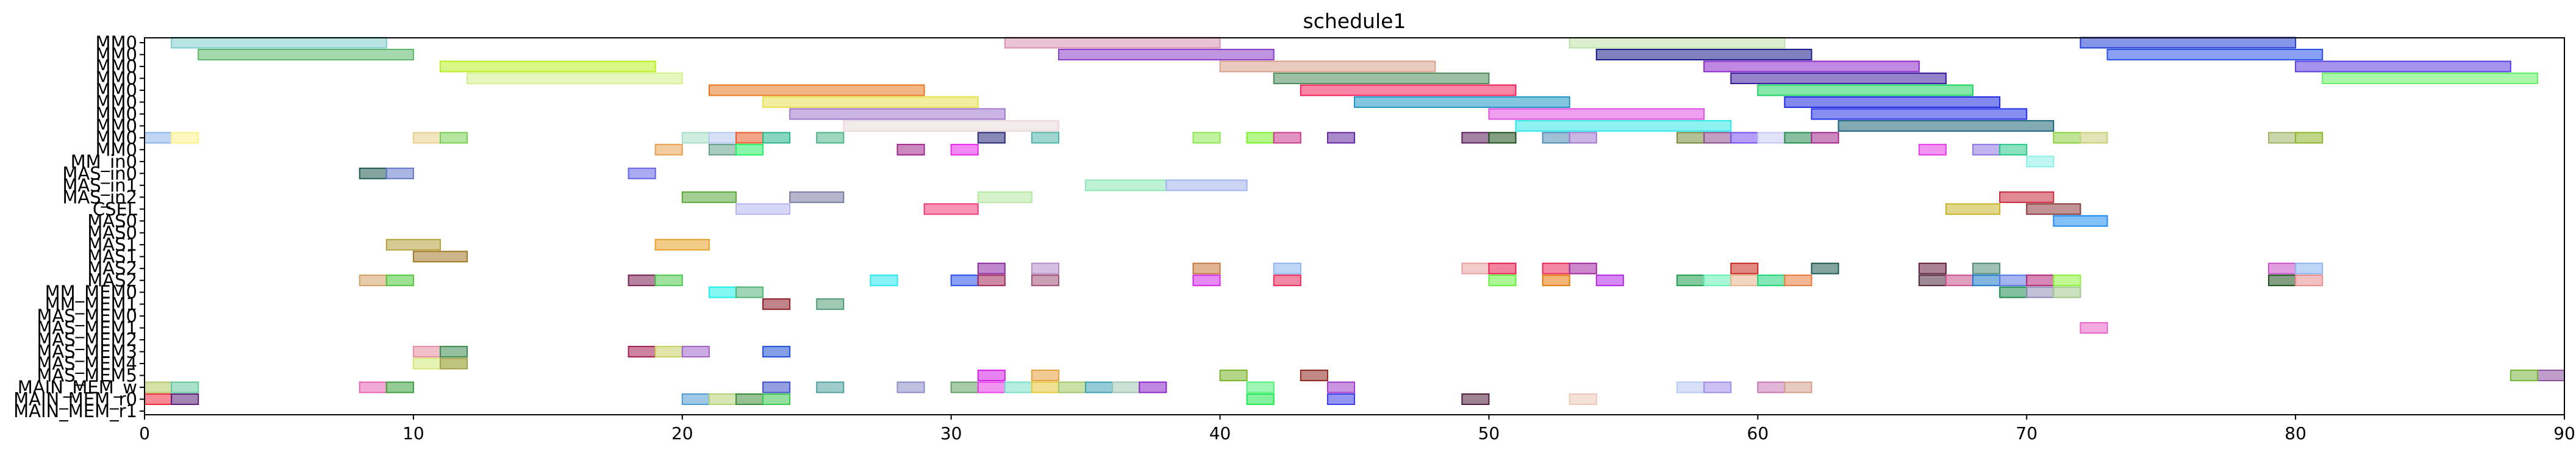 This screenshot has width=2576, height=455. What do you see at coordinates (91, 292) in the screenshot?
I see `y-tick-label: MM_MEM0` at bounding box center [91, 292].